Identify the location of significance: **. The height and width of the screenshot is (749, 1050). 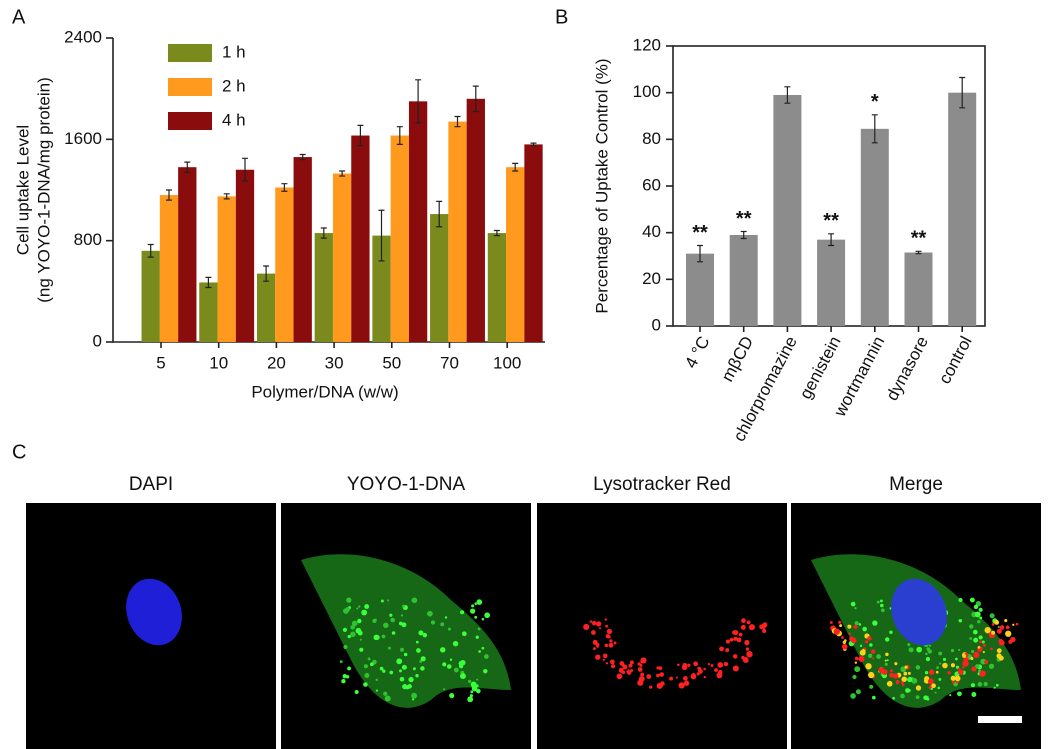
(919, 239).